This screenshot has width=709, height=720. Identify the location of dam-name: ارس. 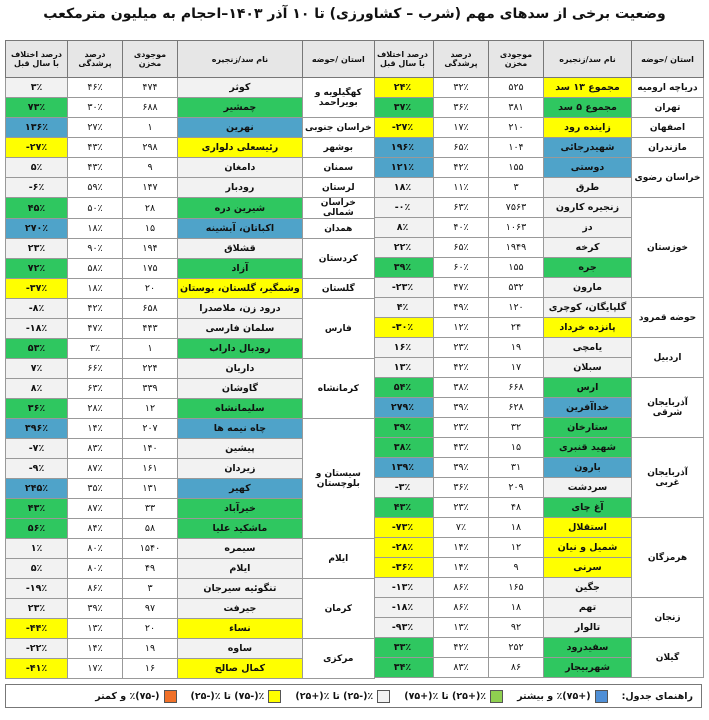
(587, 387).